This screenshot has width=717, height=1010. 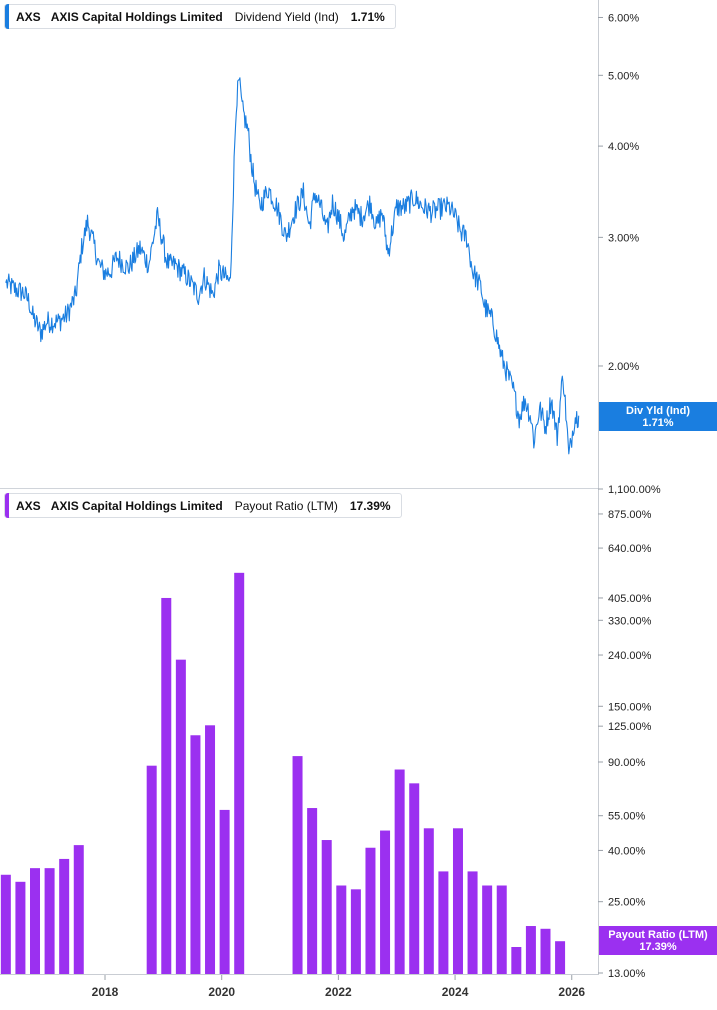 What do you see at coordinates (630, 549) in the screenshot?
I see `bottom-y-tick-label: 640.00%` at bounding box center [630, 549].